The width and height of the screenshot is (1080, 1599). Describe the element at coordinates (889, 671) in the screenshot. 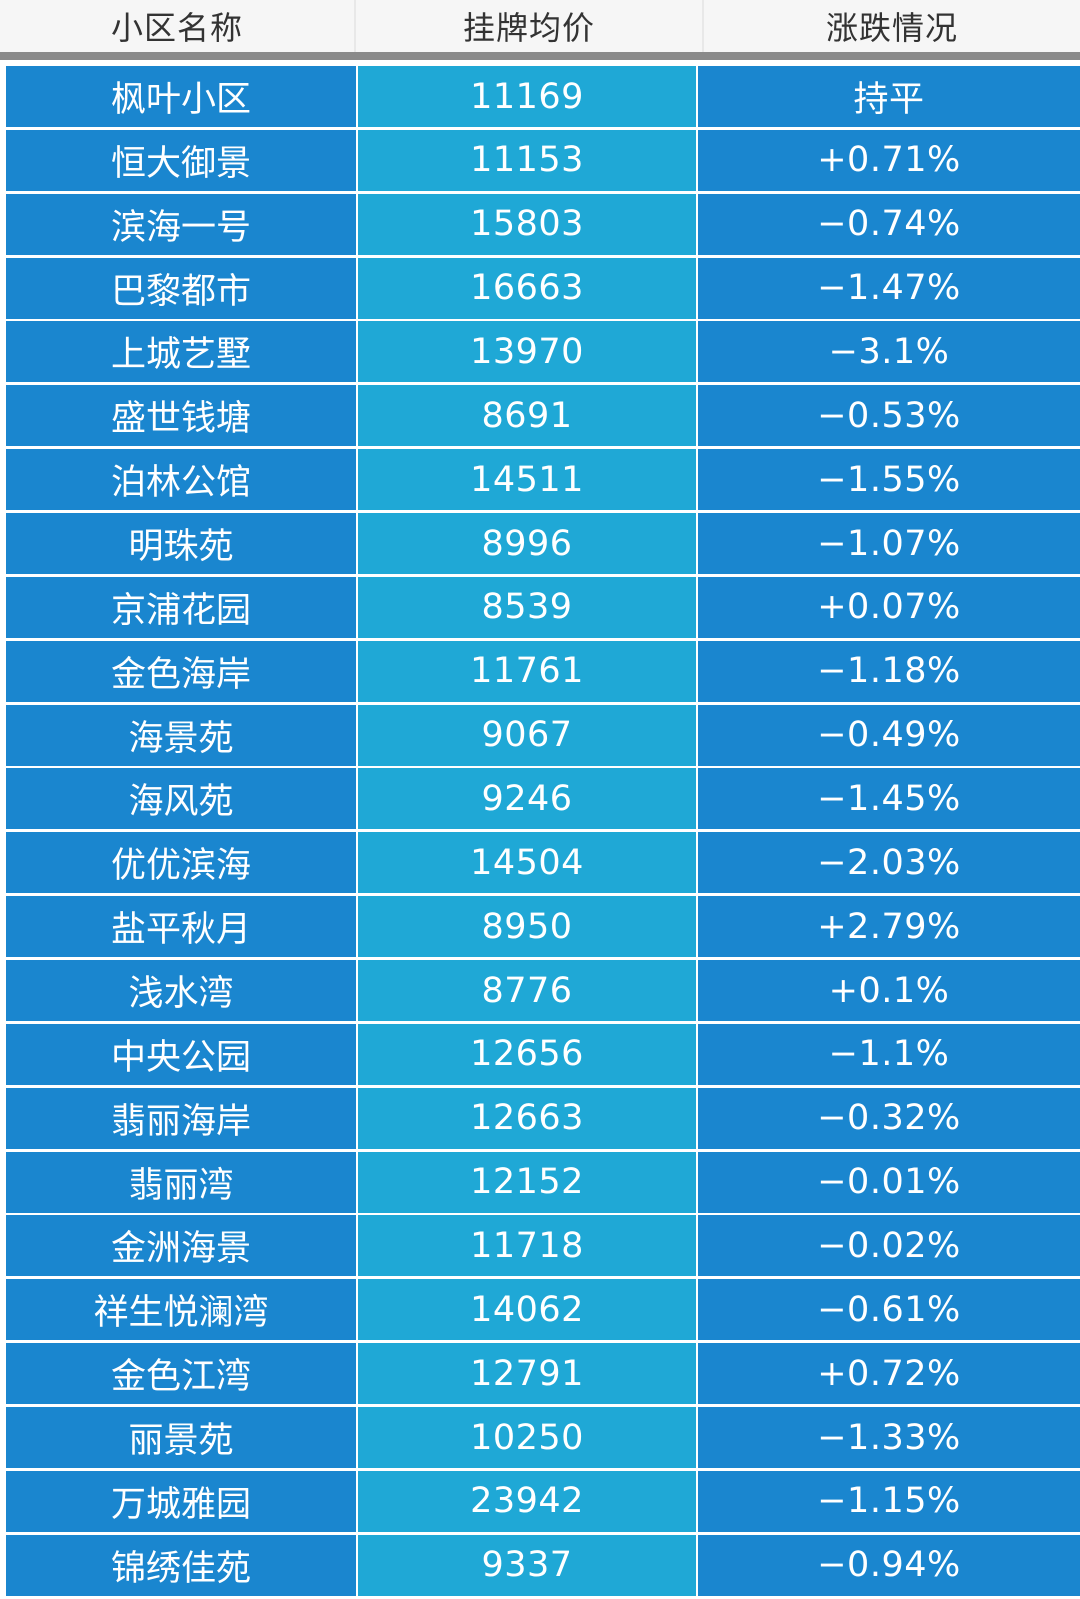

I see `price-change-cell: −1.18%` at that location.